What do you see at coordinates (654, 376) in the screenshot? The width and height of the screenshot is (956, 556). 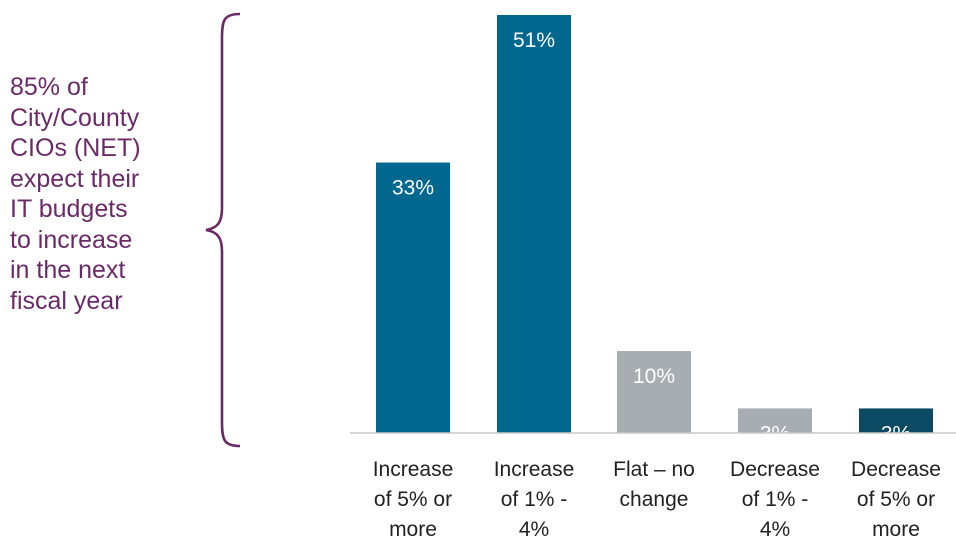 I see `bar-value-label: 10%` at bounding box center [654, 376].